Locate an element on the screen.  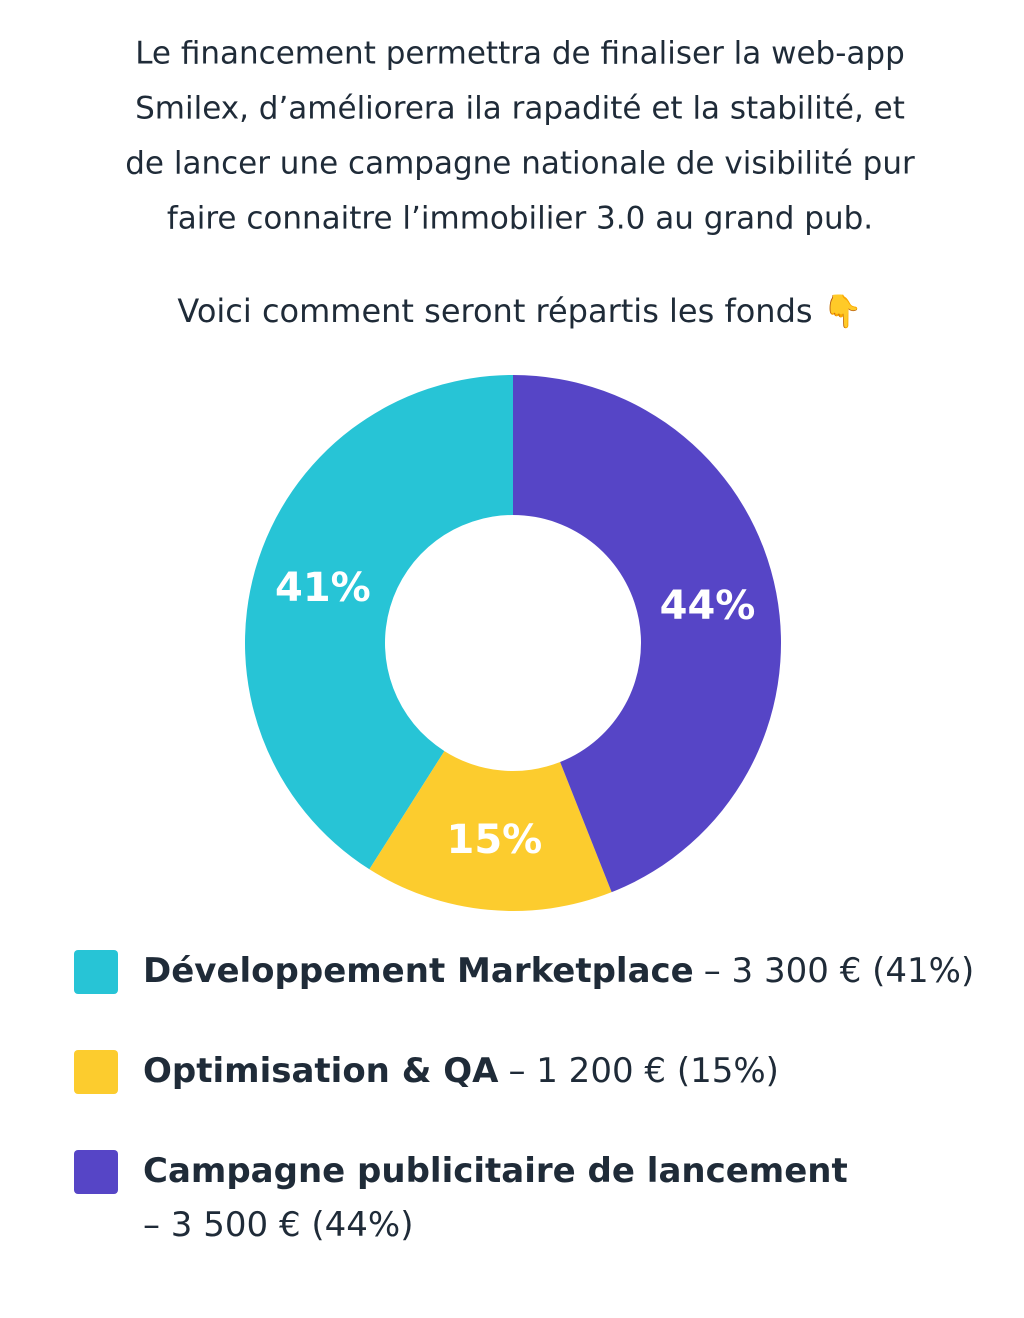
legend-entry: Développement Marketplace – 3 300 € (41%) is located at coordinates (558, 971).